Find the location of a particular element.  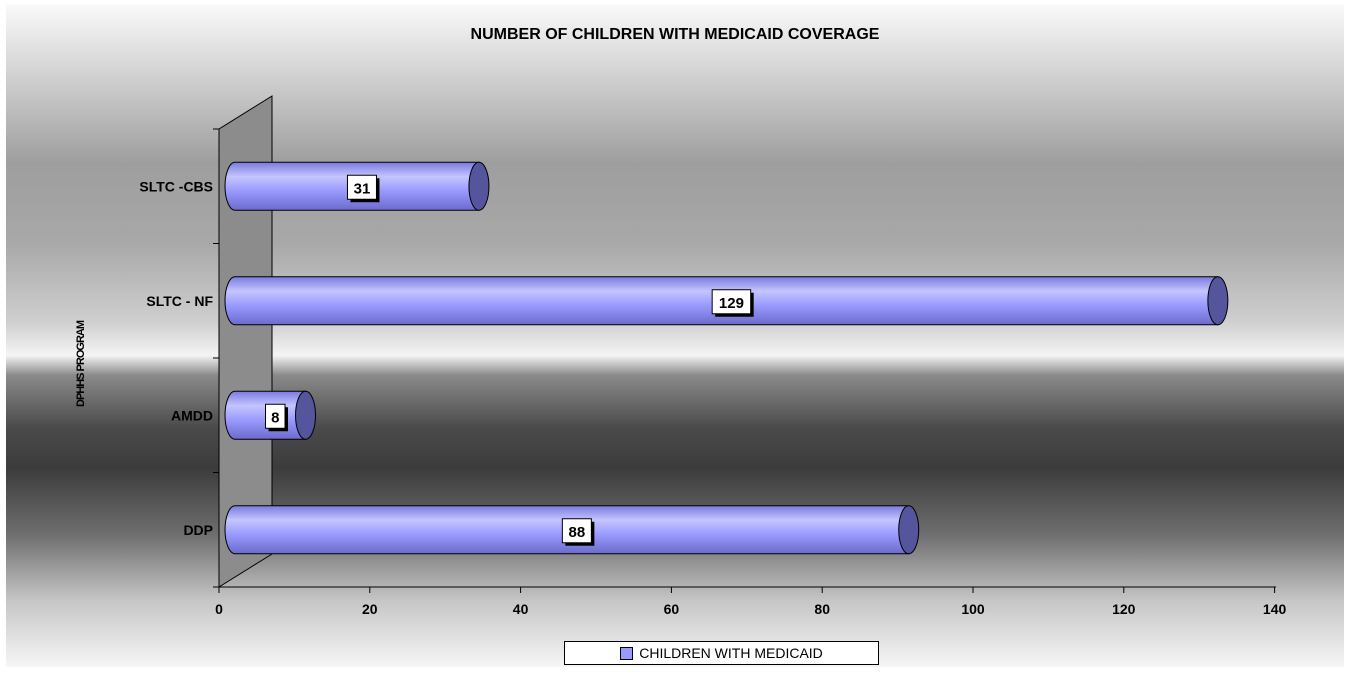

legend-label: CHILDREN WITH MEDICAID is located at coordinates (731, 653).